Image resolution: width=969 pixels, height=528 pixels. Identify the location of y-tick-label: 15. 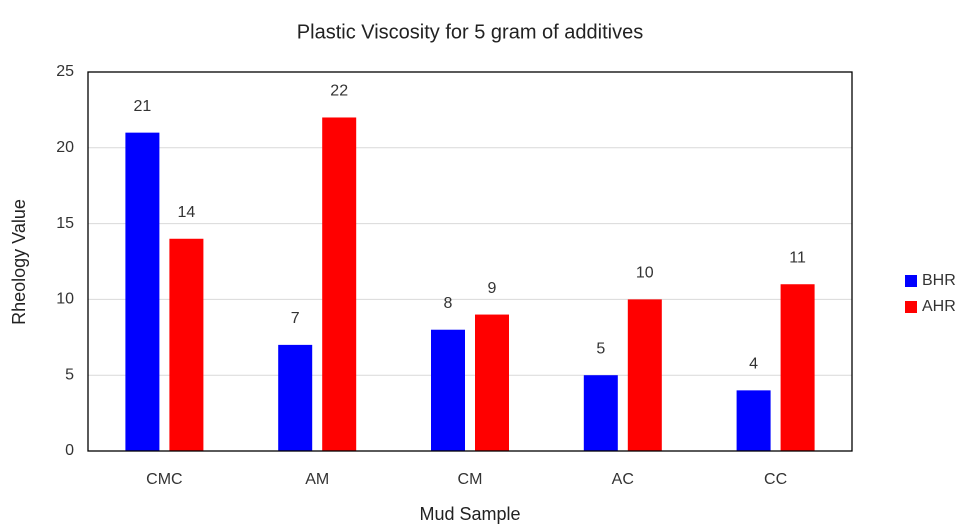
(65, 223).